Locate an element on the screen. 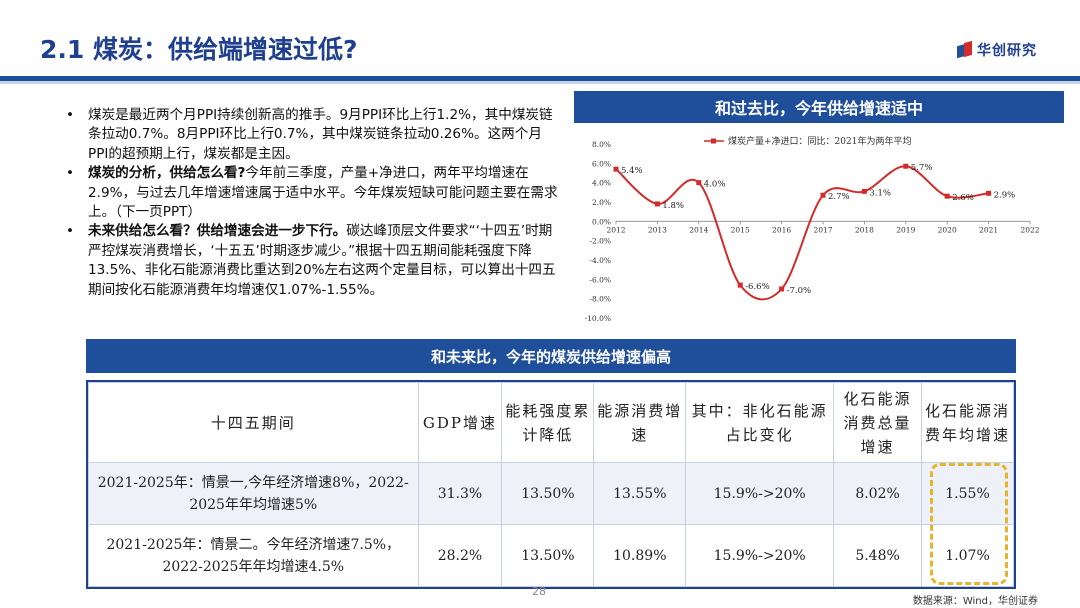 Image resolution: width=1080 pixels, height=608 pixels. data-label: 5.4% is located at coordinates (632, 171).